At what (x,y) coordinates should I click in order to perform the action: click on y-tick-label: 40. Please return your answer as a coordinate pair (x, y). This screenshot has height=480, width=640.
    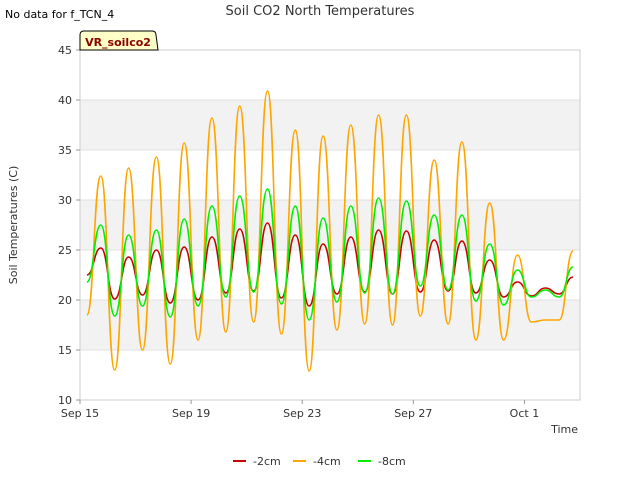
    Looking at the image, I should click on (65, 100).